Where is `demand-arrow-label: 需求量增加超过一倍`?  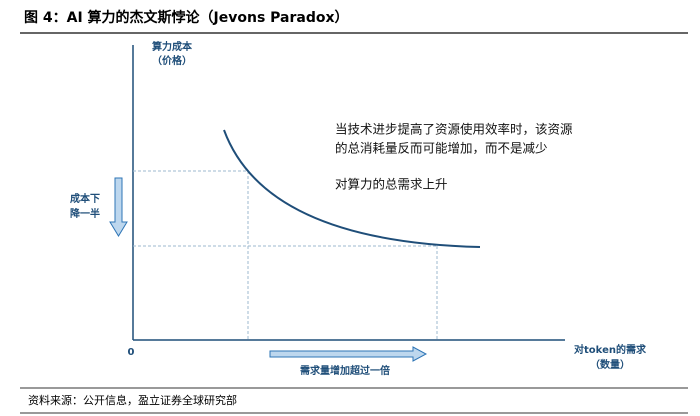
demand-arrow-label: 需求量增加超过一倍 is located at coordinates (345, 370).